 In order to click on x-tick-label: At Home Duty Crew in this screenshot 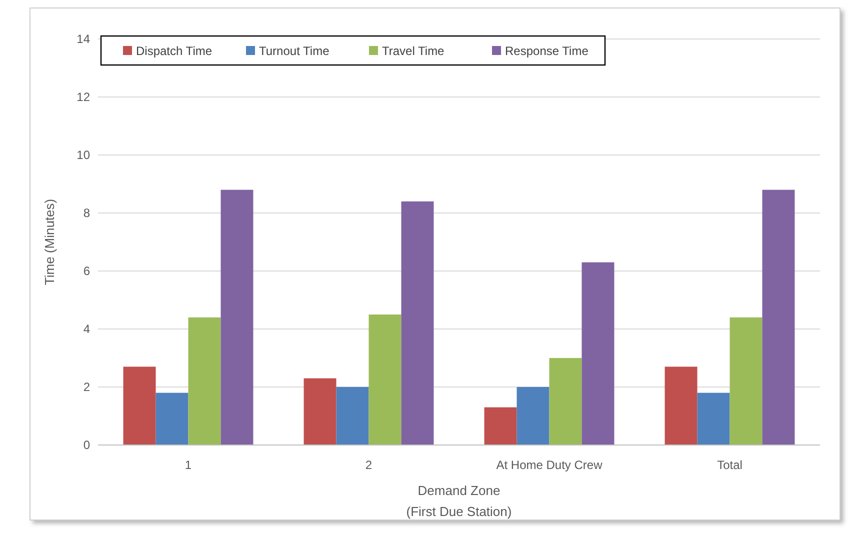, I will do `click(549, 465)`.